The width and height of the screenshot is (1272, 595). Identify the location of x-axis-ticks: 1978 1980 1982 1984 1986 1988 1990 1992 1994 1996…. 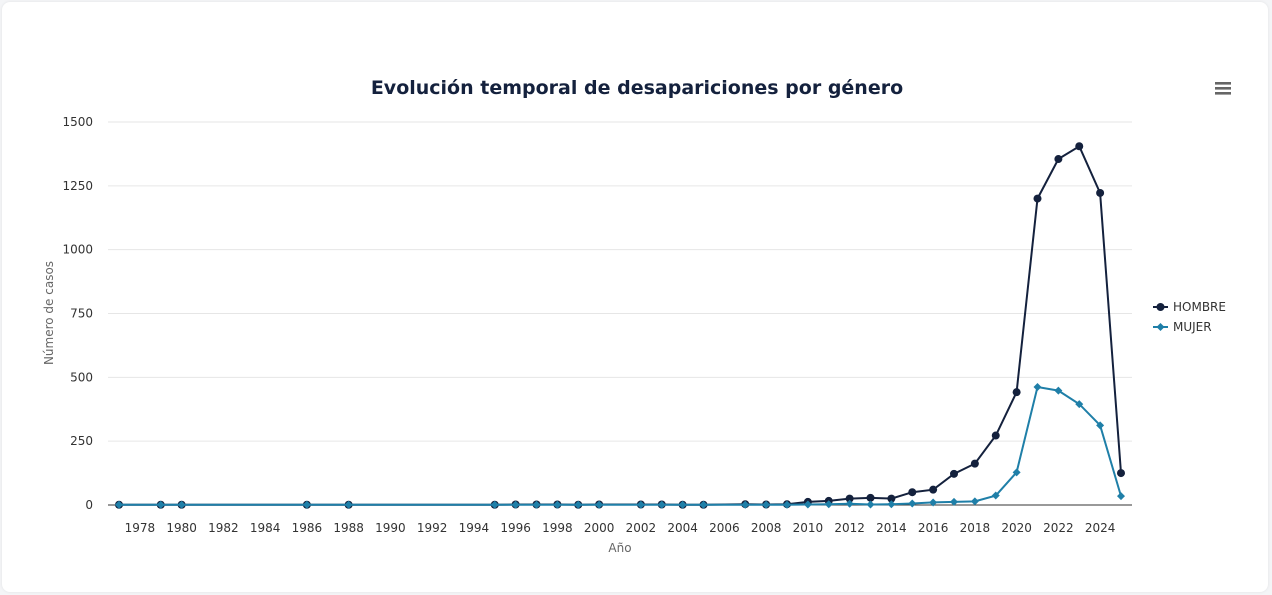
(620, 528).